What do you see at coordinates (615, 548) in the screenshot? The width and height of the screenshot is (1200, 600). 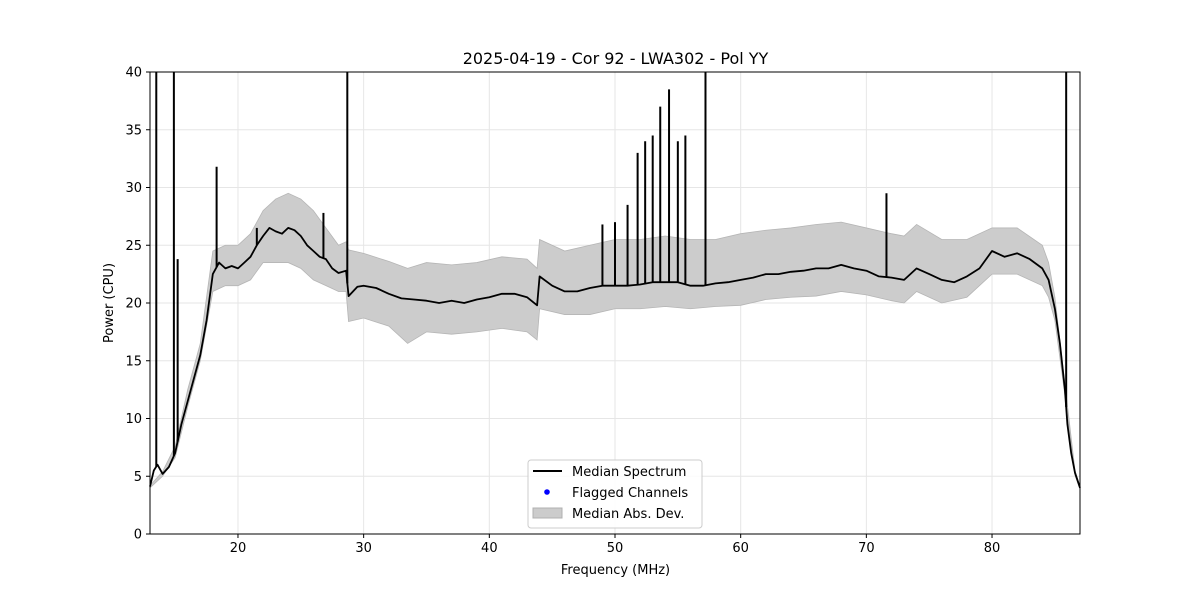 I see `x-tick-label: 50` at bounding box center [615, 548].